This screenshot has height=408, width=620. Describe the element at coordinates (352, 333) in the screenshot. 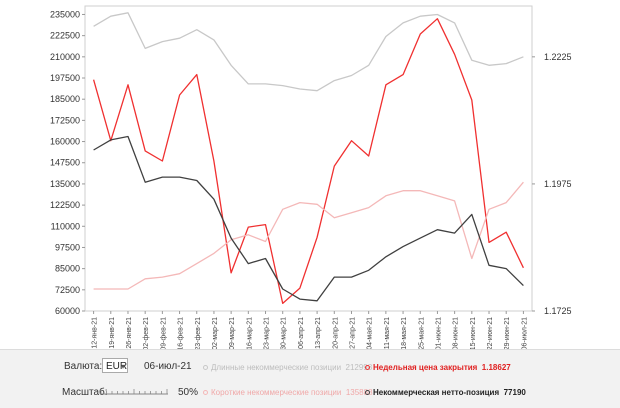

I see `x-tick-label: 27-апр-21` at that location.